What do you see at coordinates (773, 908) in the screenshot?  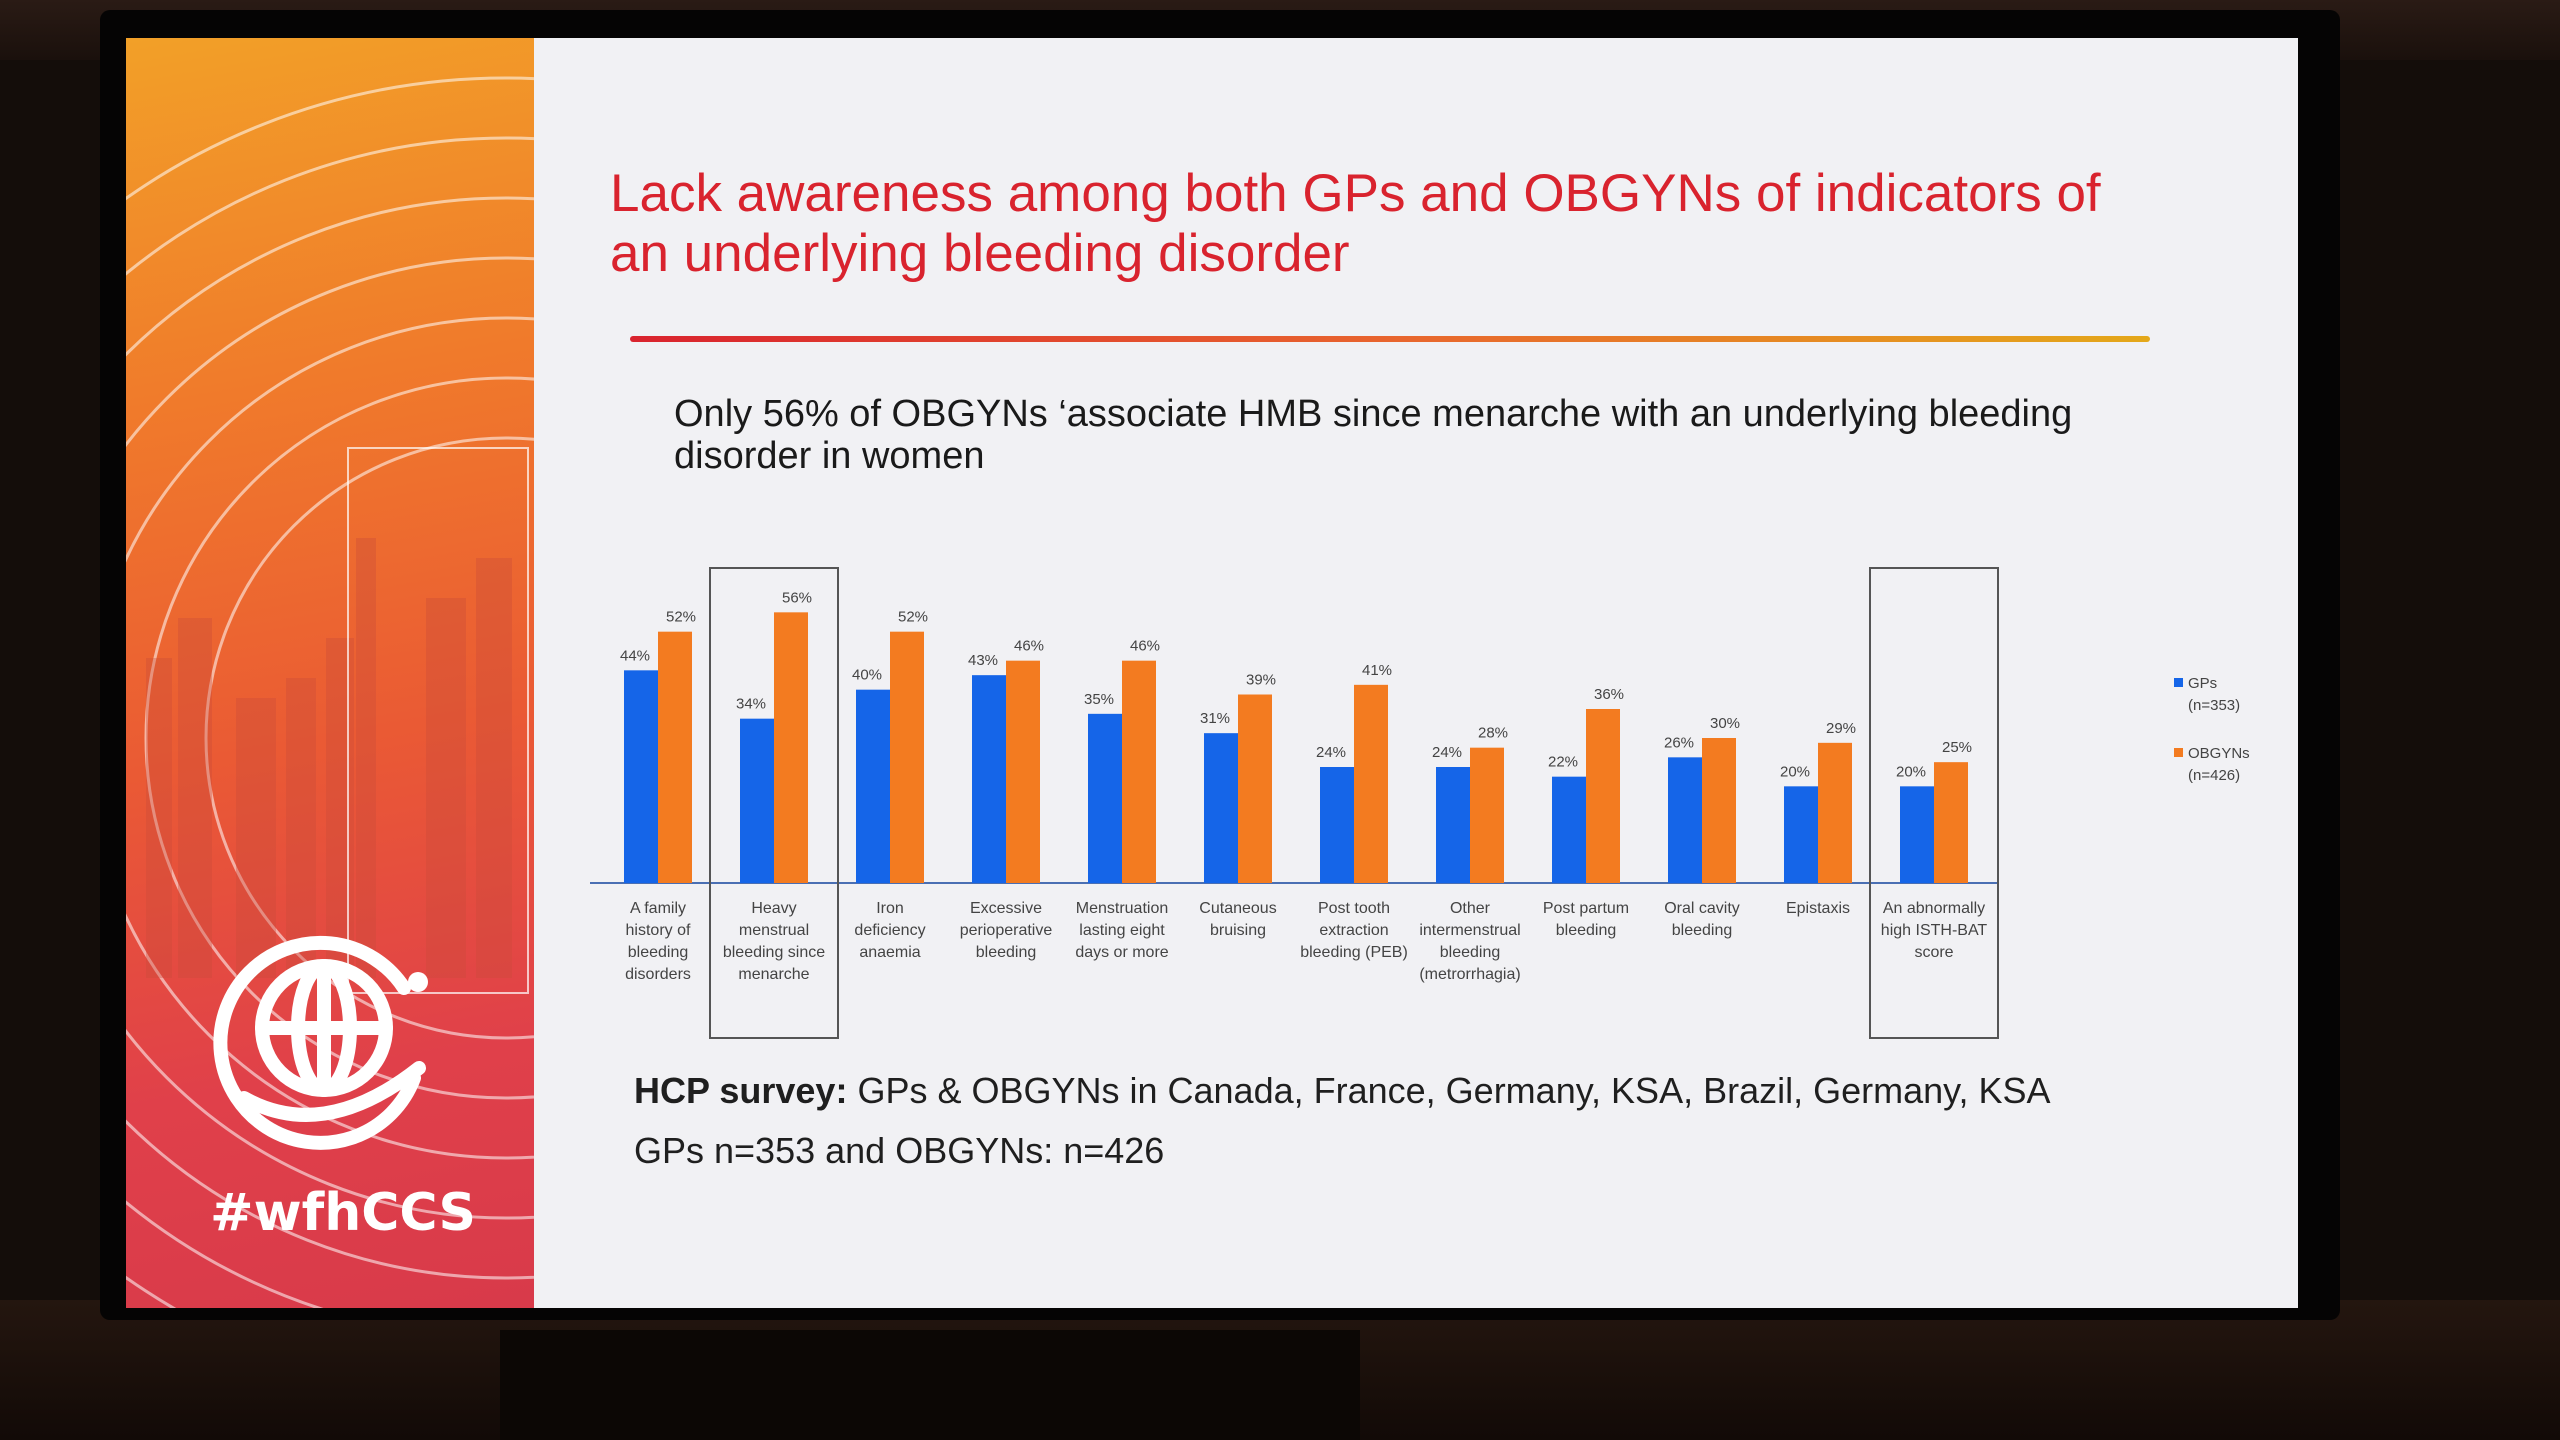 I see `category-label-line: Heavy` at bounding box center [773, 908].